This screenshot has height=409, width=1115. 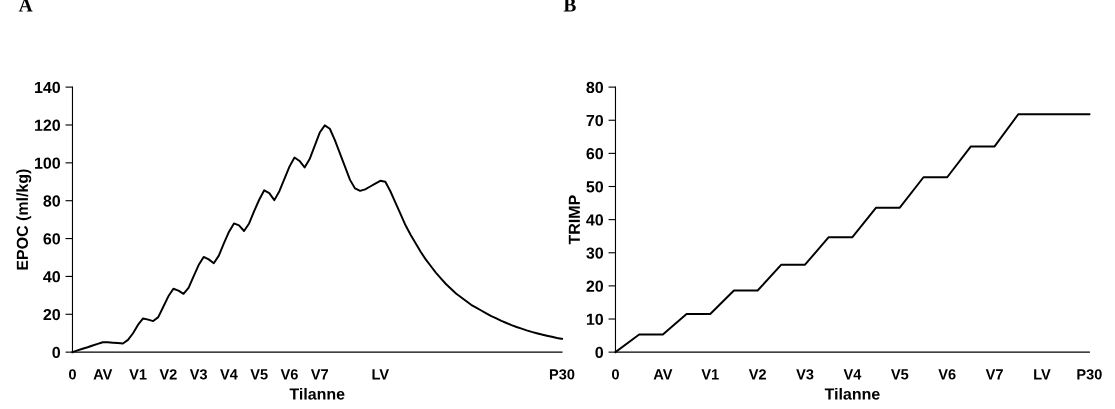 I want to click on y-tick-label: 10, so click(x=595, y=319).